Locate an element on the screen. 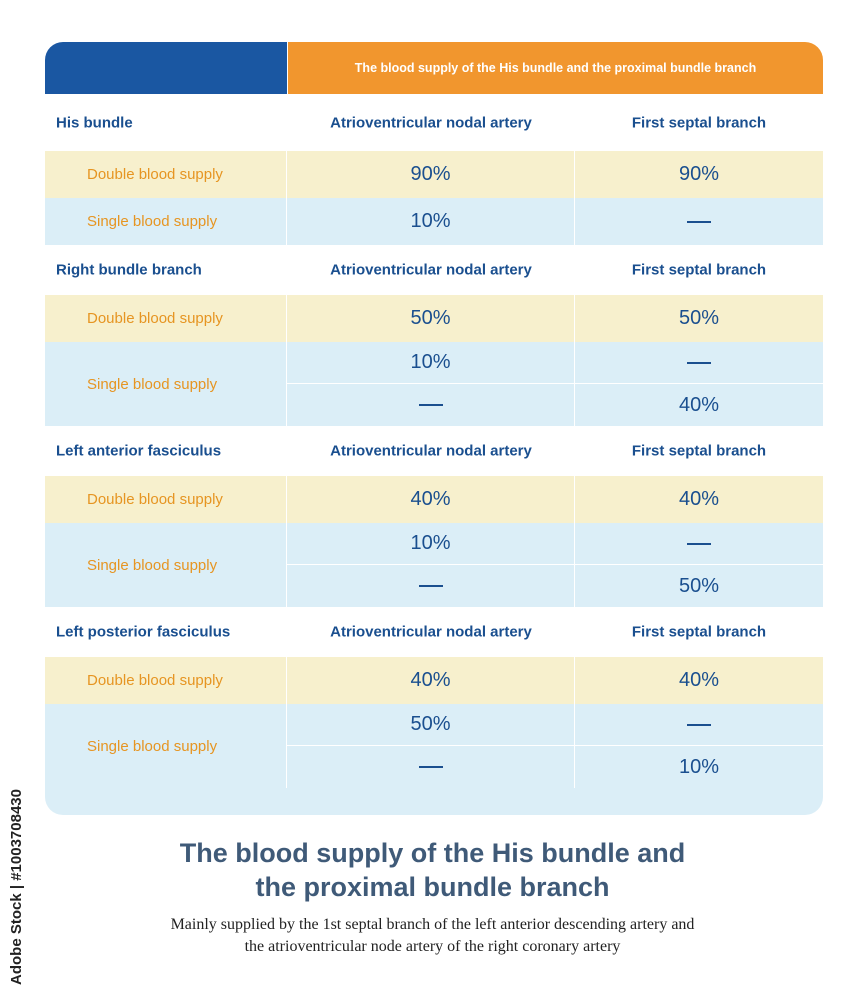 The height and width of the screenshot is (1000, 865). section-name: His bundle is located at coordinates (94, 122).